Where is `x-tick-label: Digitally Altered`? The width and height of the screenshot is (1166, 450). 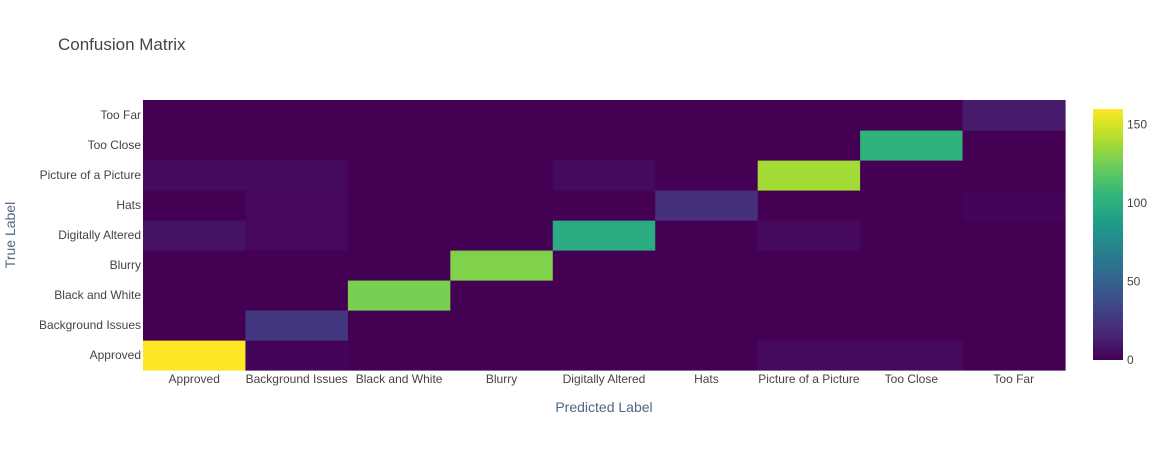
x-tick-label: Digitally Altered is located at coordinates (604, 379).